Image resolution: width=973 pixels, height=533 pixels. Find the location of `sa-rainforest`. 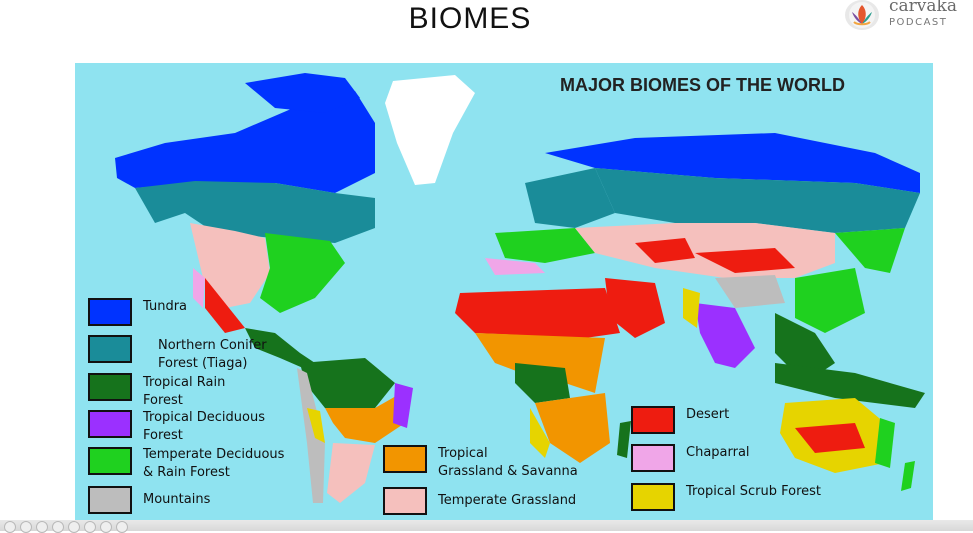

sa-rainforest is located at coordinates (347, 383).